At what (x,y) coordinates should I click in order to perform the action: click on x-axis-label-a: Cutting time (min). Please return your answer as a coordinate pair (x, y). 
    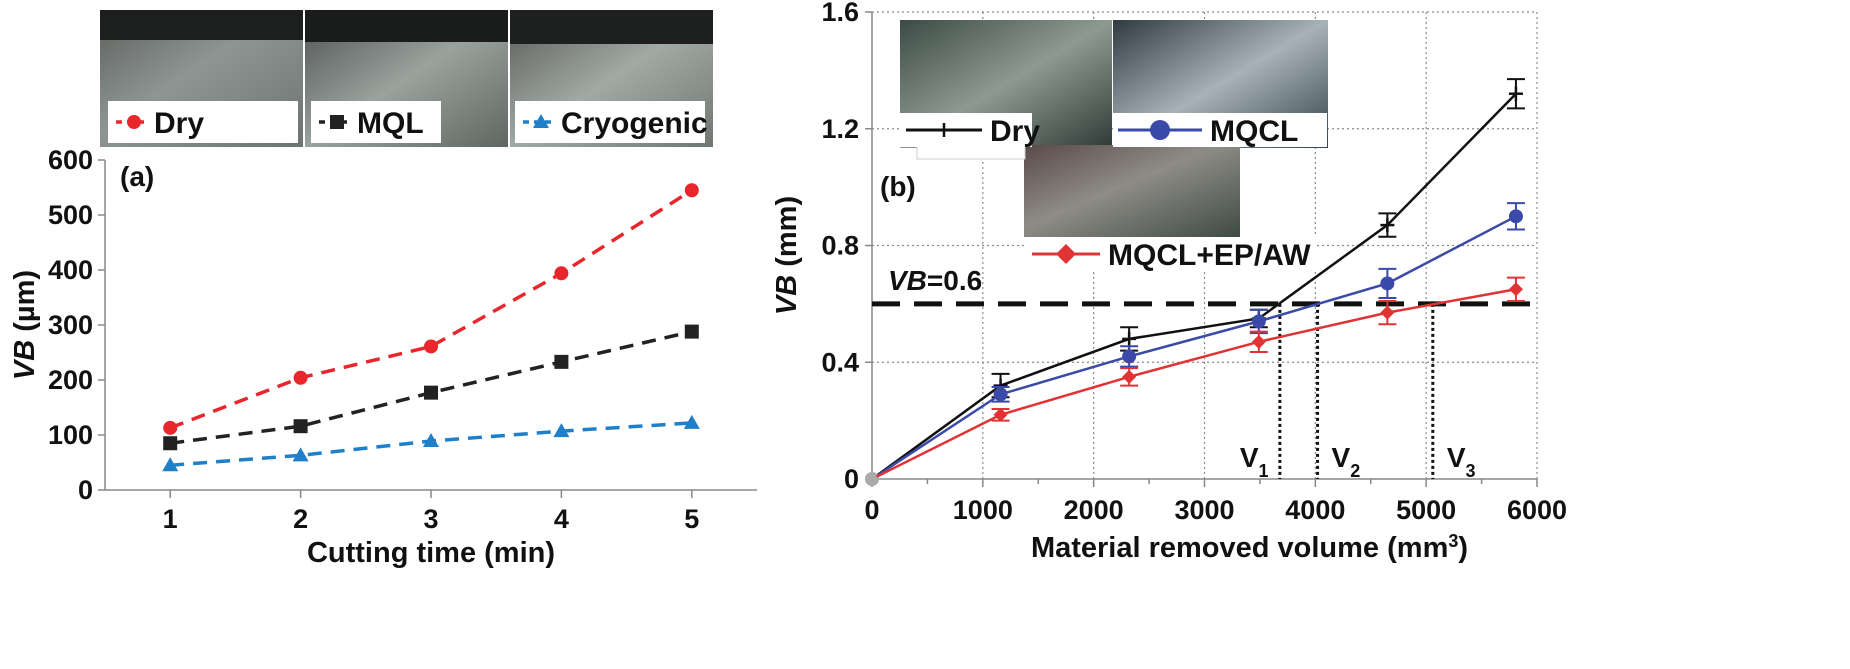
    Looking at the image, I should click on (431, 553).